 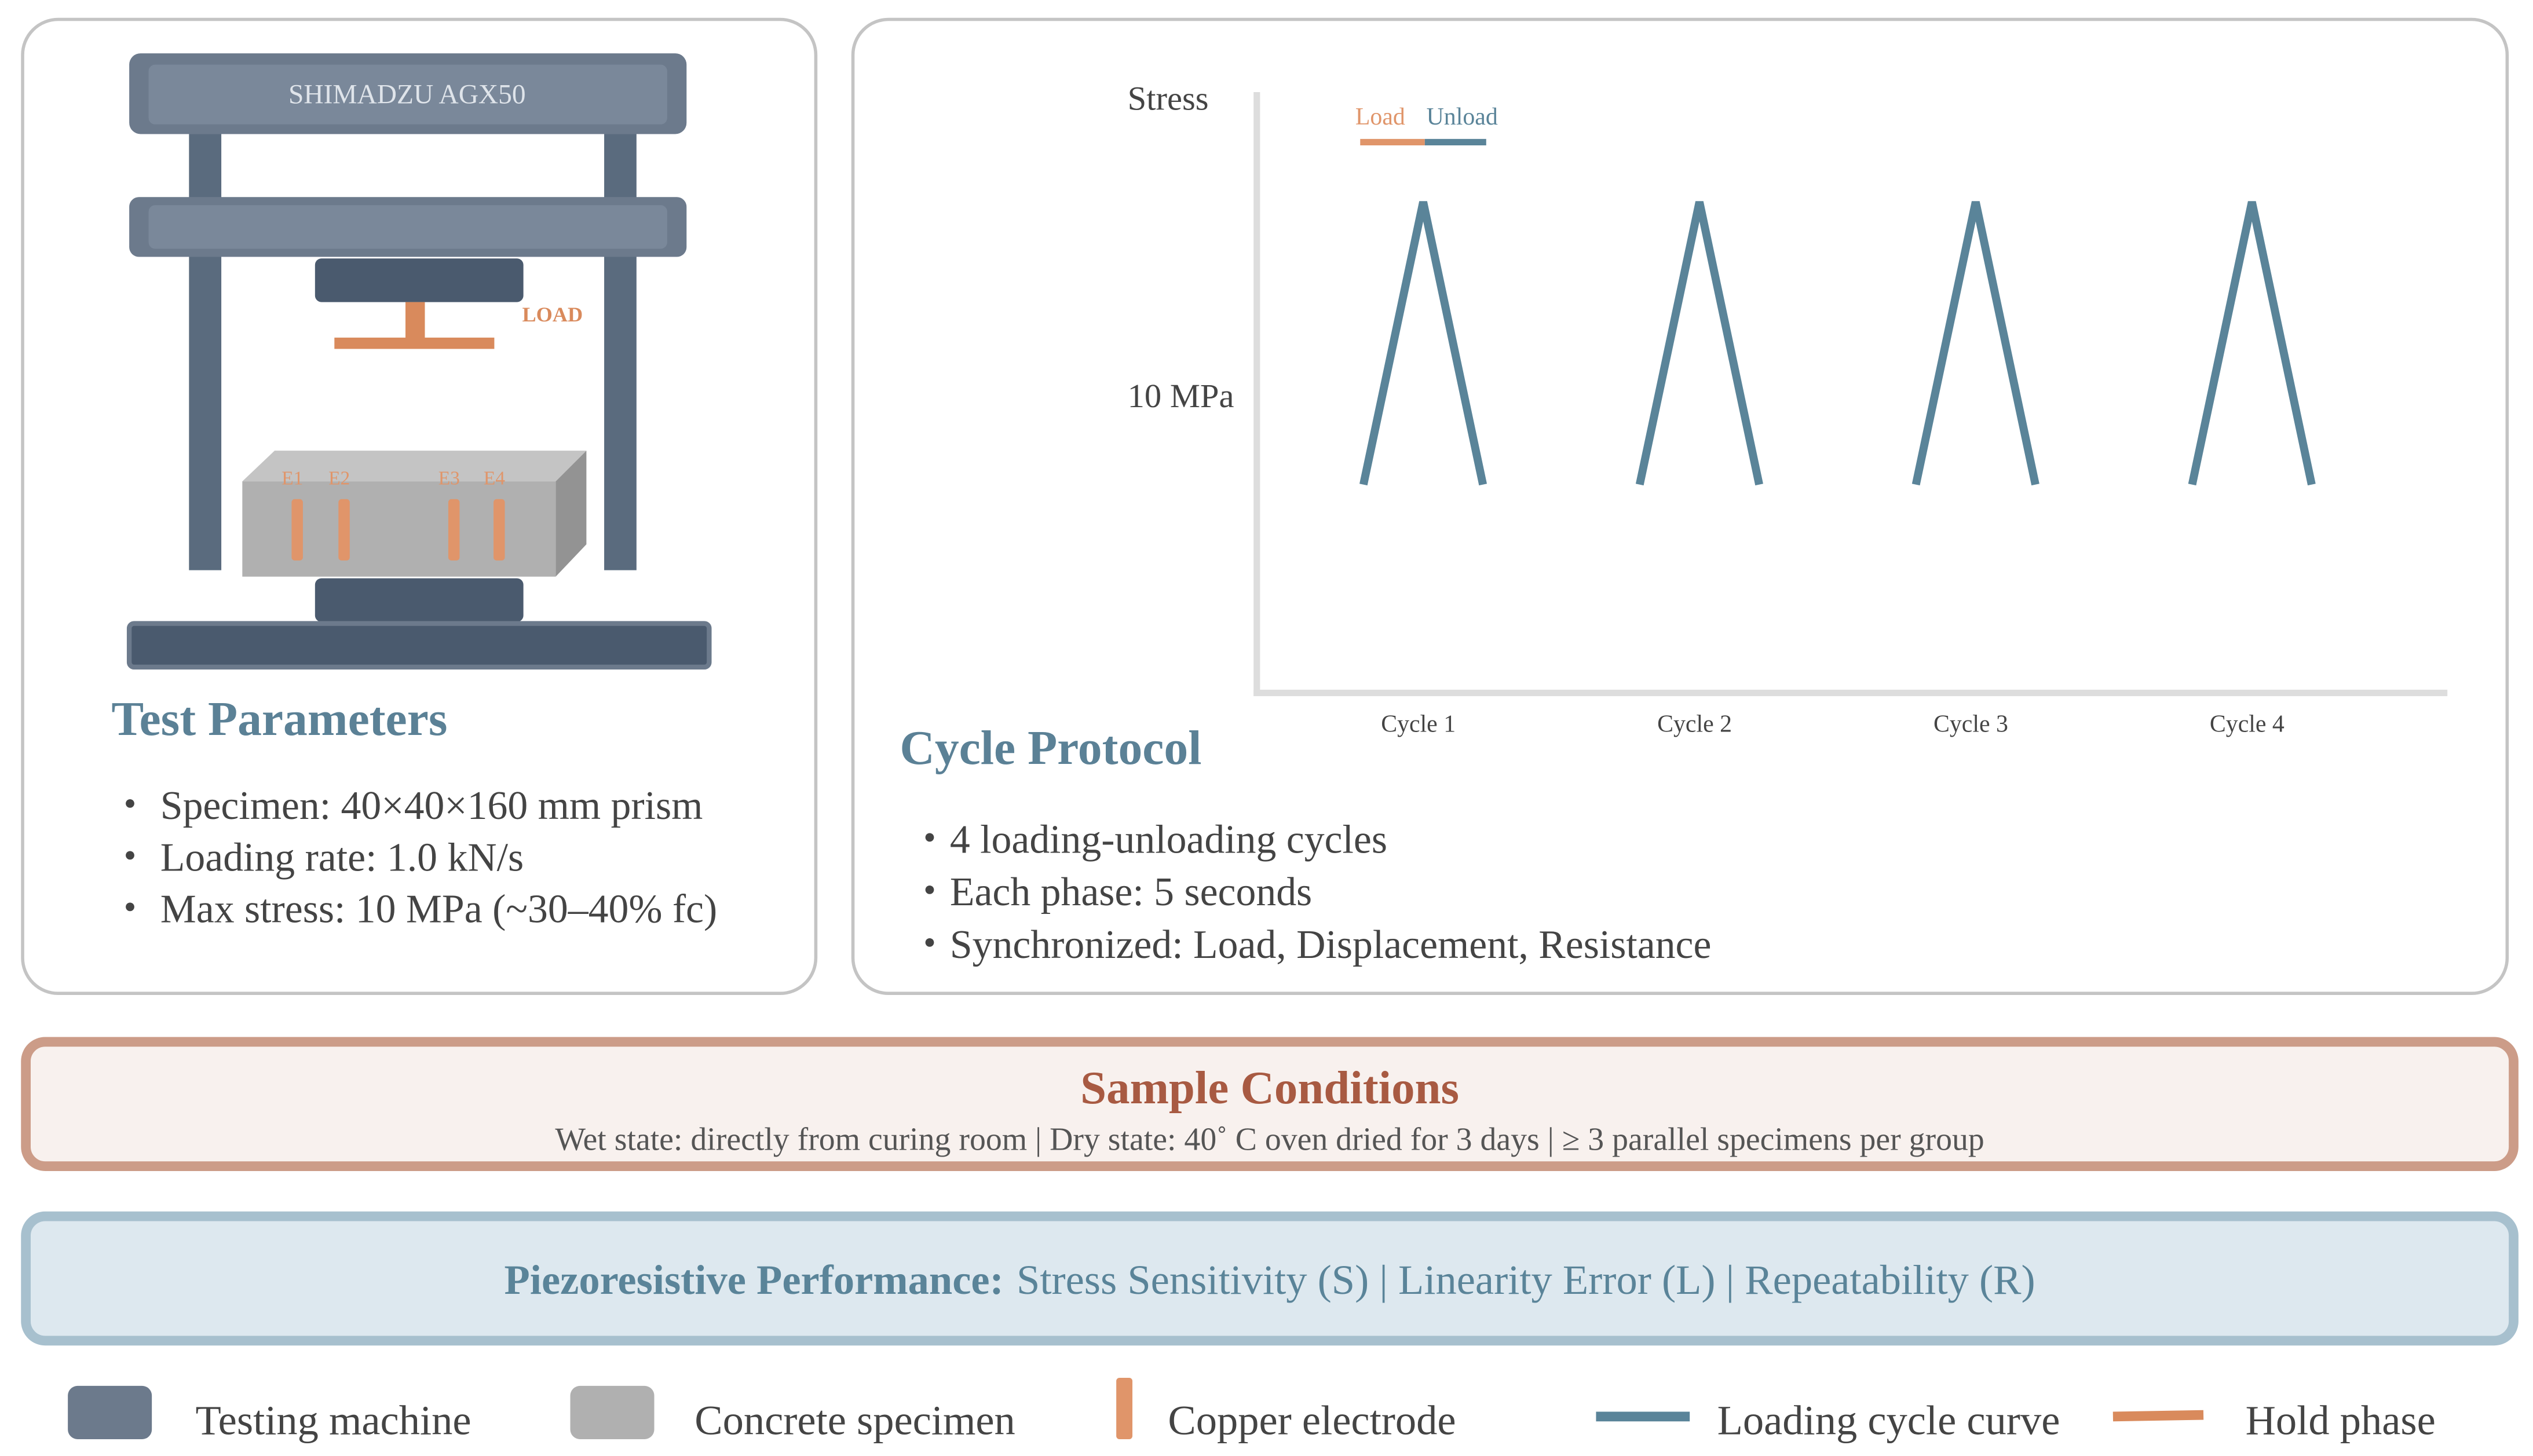 I want to click on cycle-label: Cycle 3, so click(x=1970, y=724).